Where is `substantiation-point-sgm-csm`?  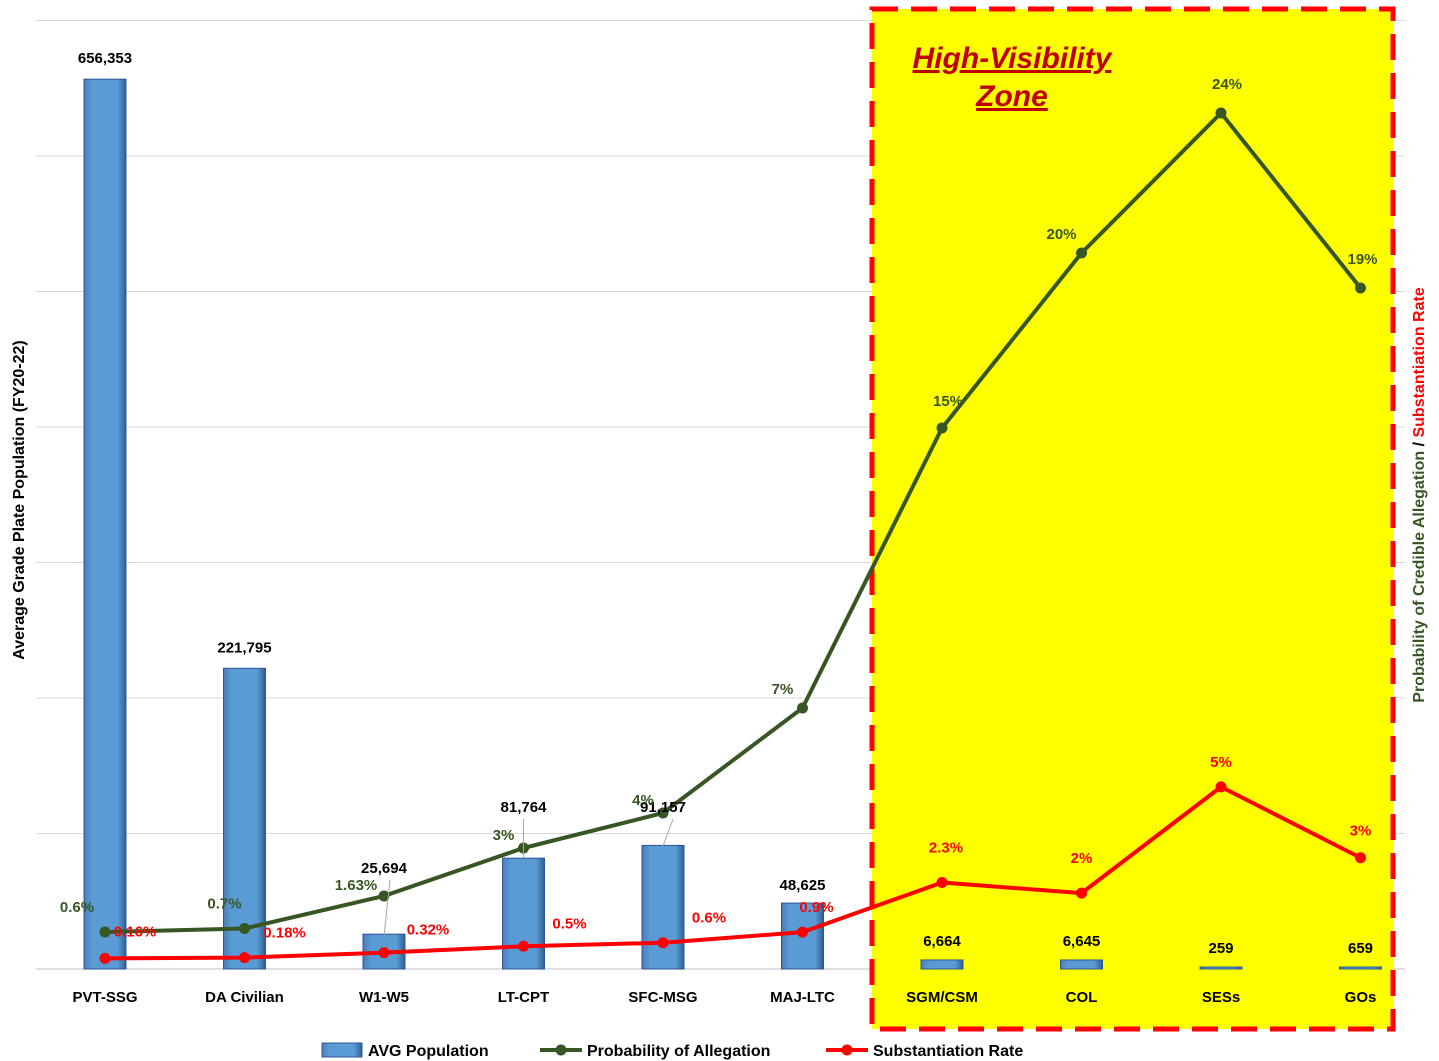 substantiation-point-sgm-csm is located at coordinates (942, 883).